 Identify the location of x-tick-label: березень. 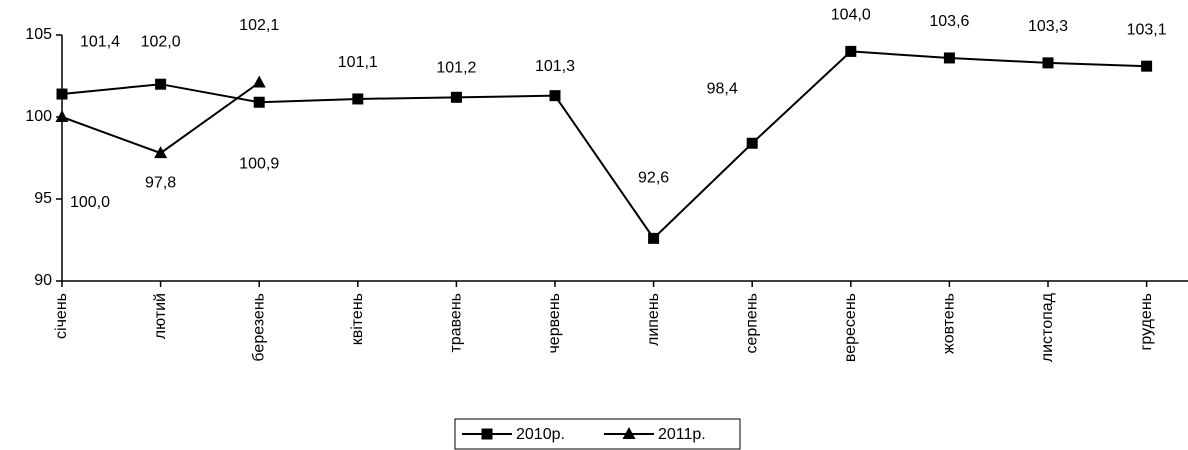
(258, 327).